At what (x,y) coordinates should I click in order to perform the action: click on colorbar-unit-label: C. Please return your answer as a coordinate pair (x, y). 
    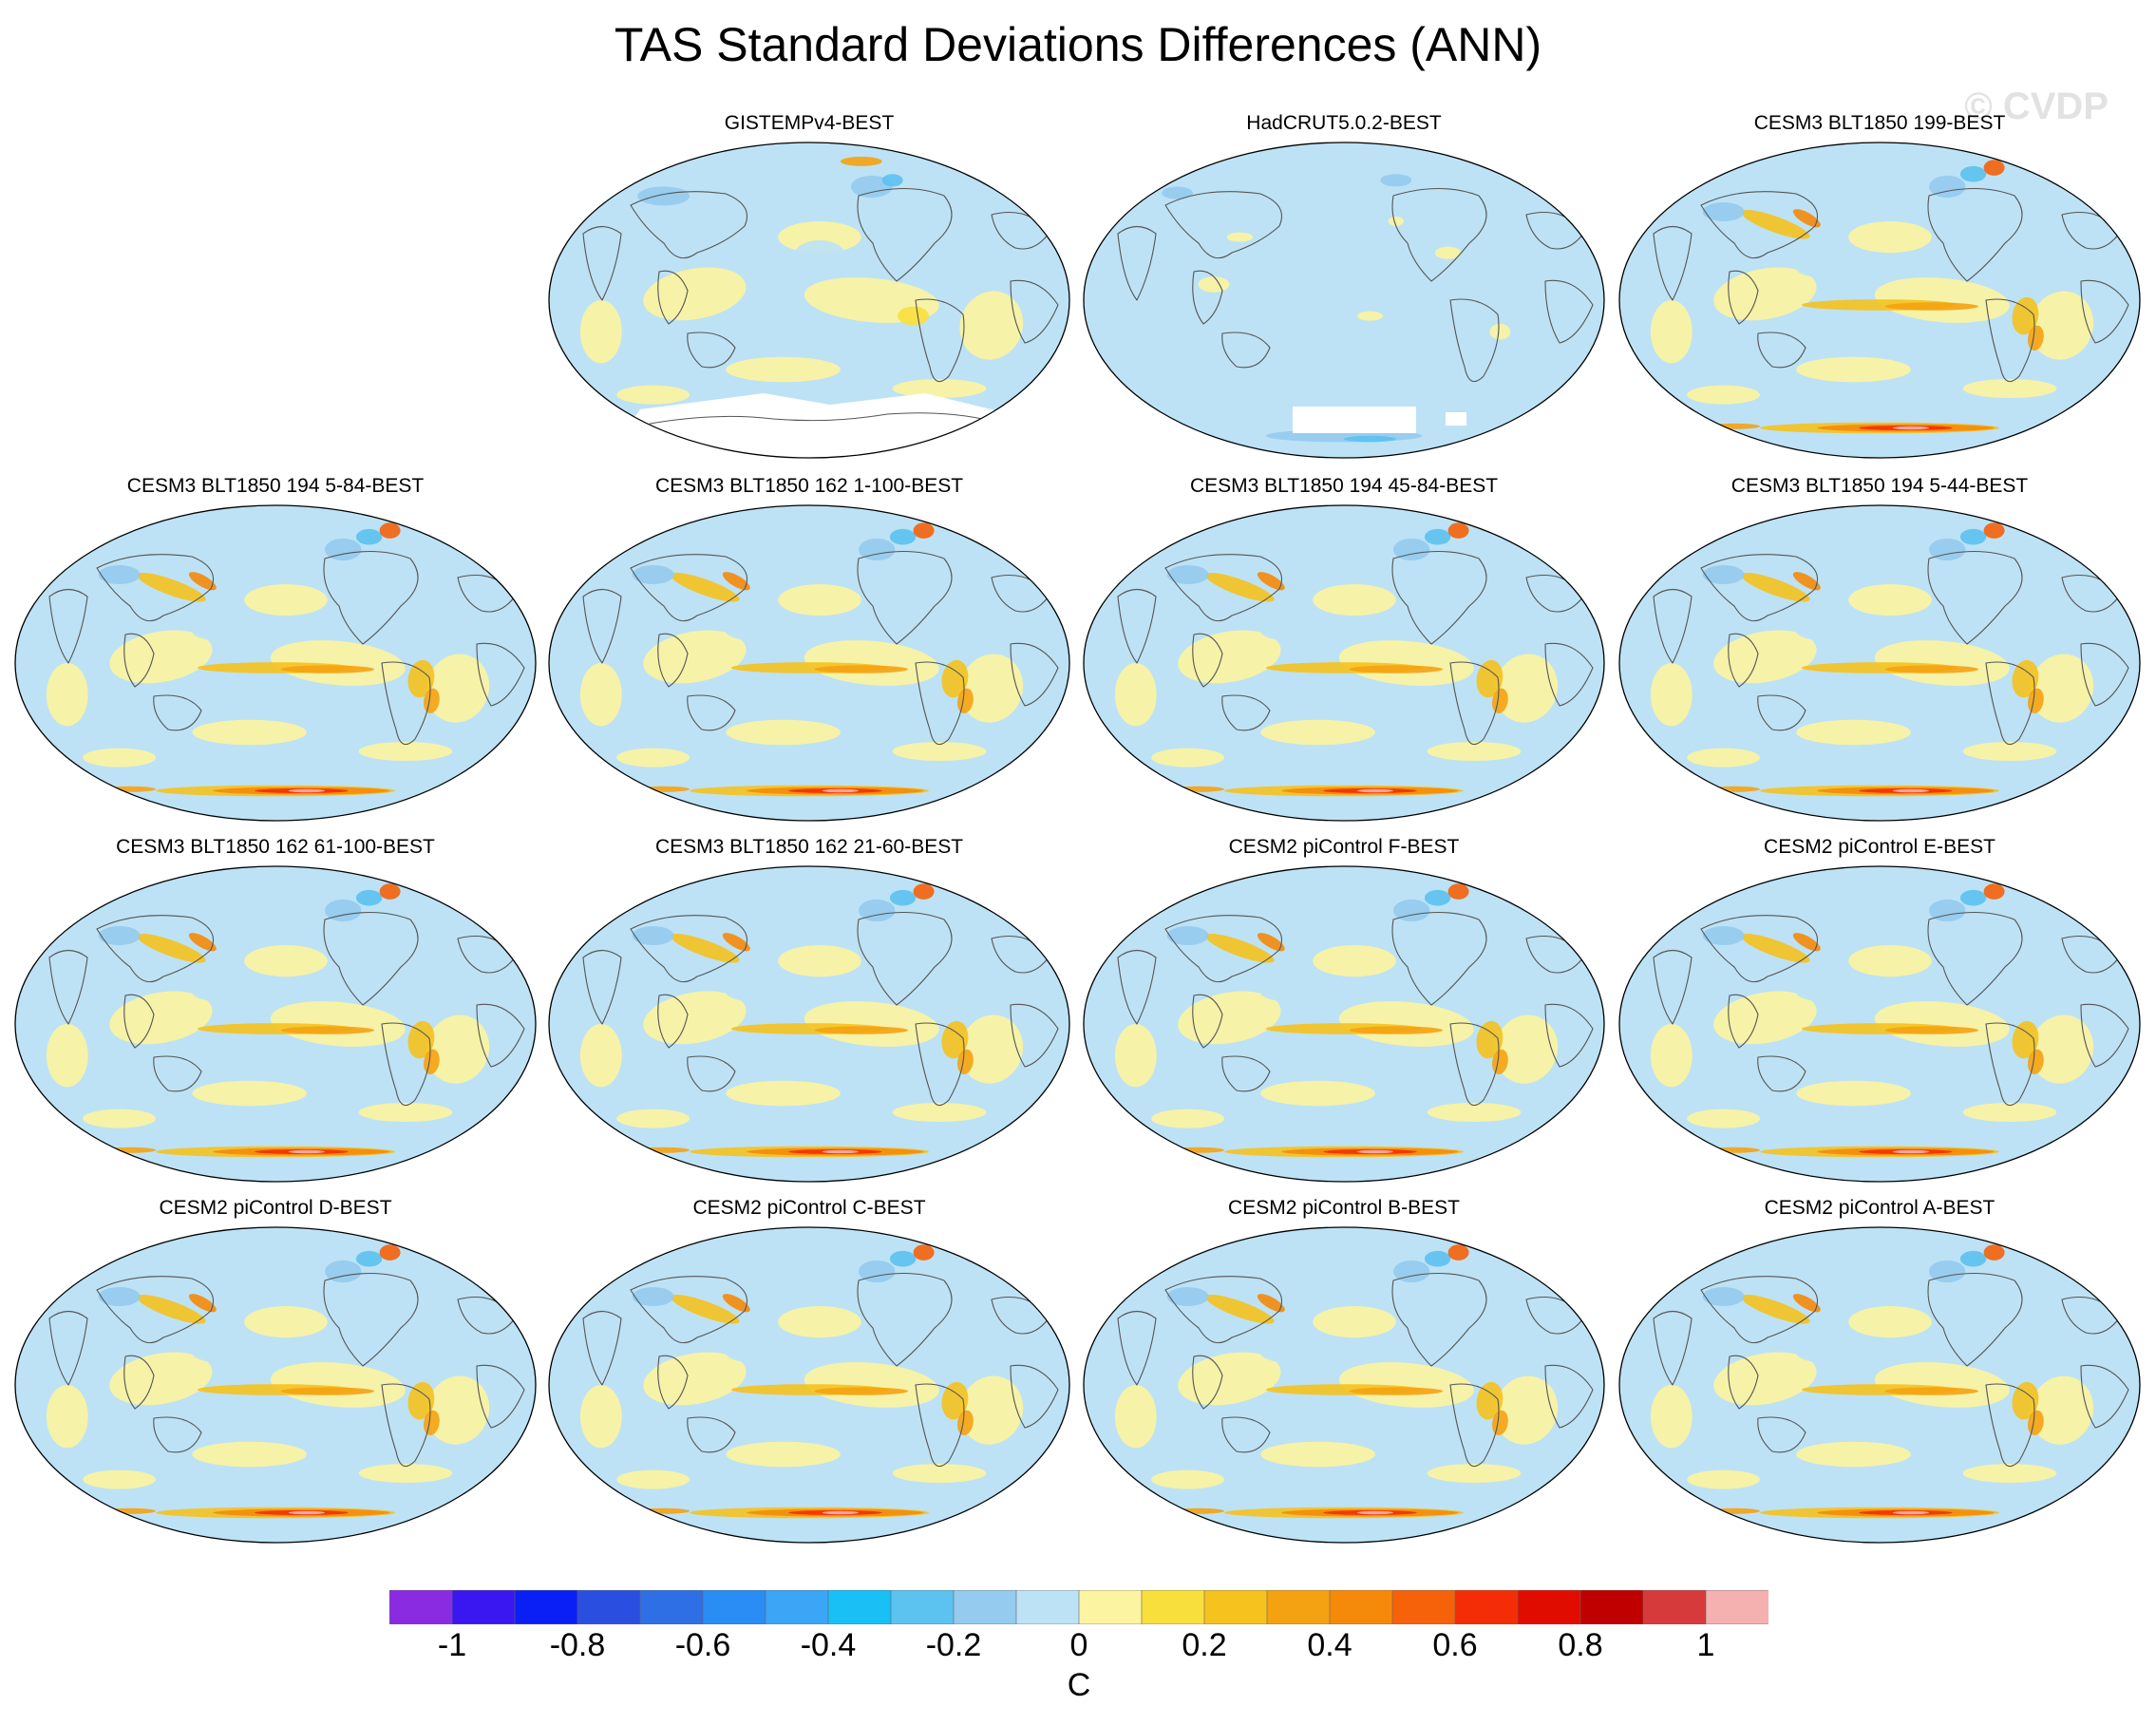
    Looking at the image, I should click on (1079, 1685).